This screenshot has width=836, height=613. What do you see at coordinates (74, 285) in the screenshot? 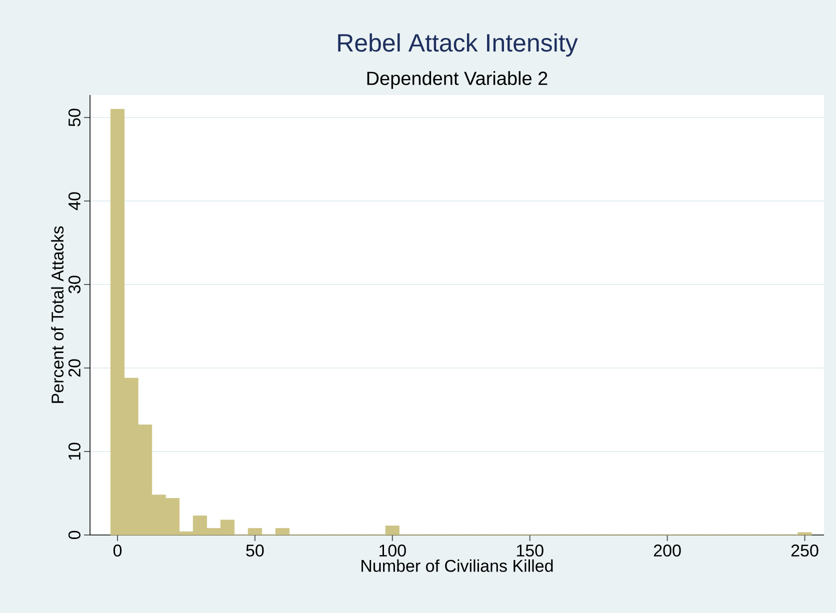
I see `y-tick-label: 30` at bounding box center [74, 285].